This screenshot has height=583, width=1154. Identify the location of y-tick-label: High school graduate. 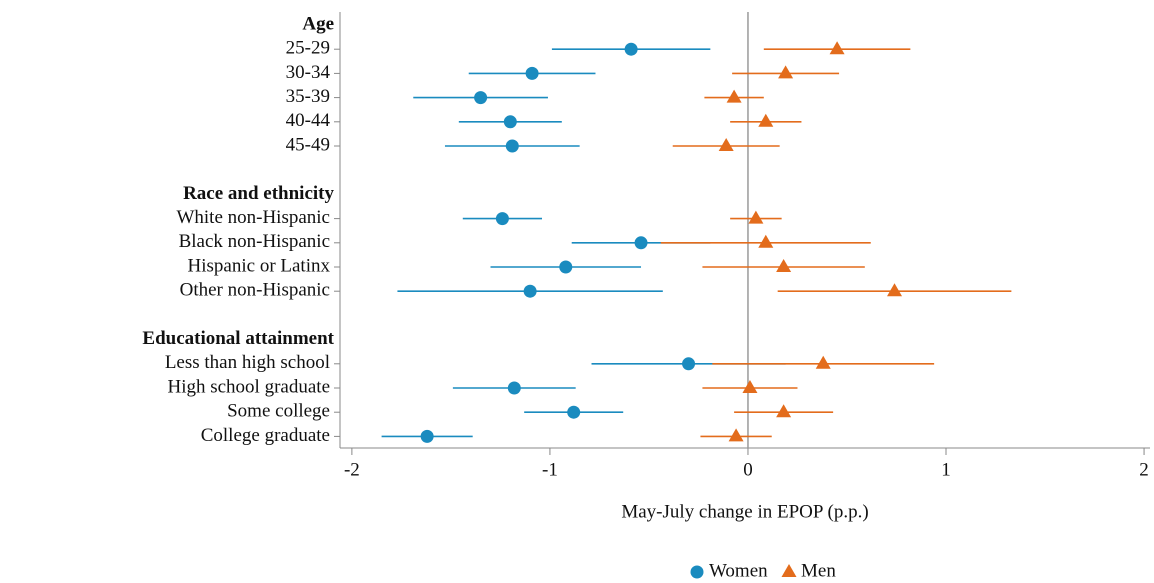
(248, 386).